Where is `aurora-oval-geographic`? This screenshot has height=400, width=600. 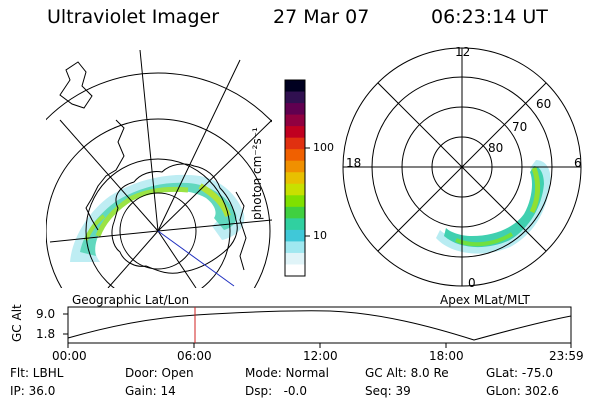 aurora-oval-geographic is located at coordinates (157, 218).